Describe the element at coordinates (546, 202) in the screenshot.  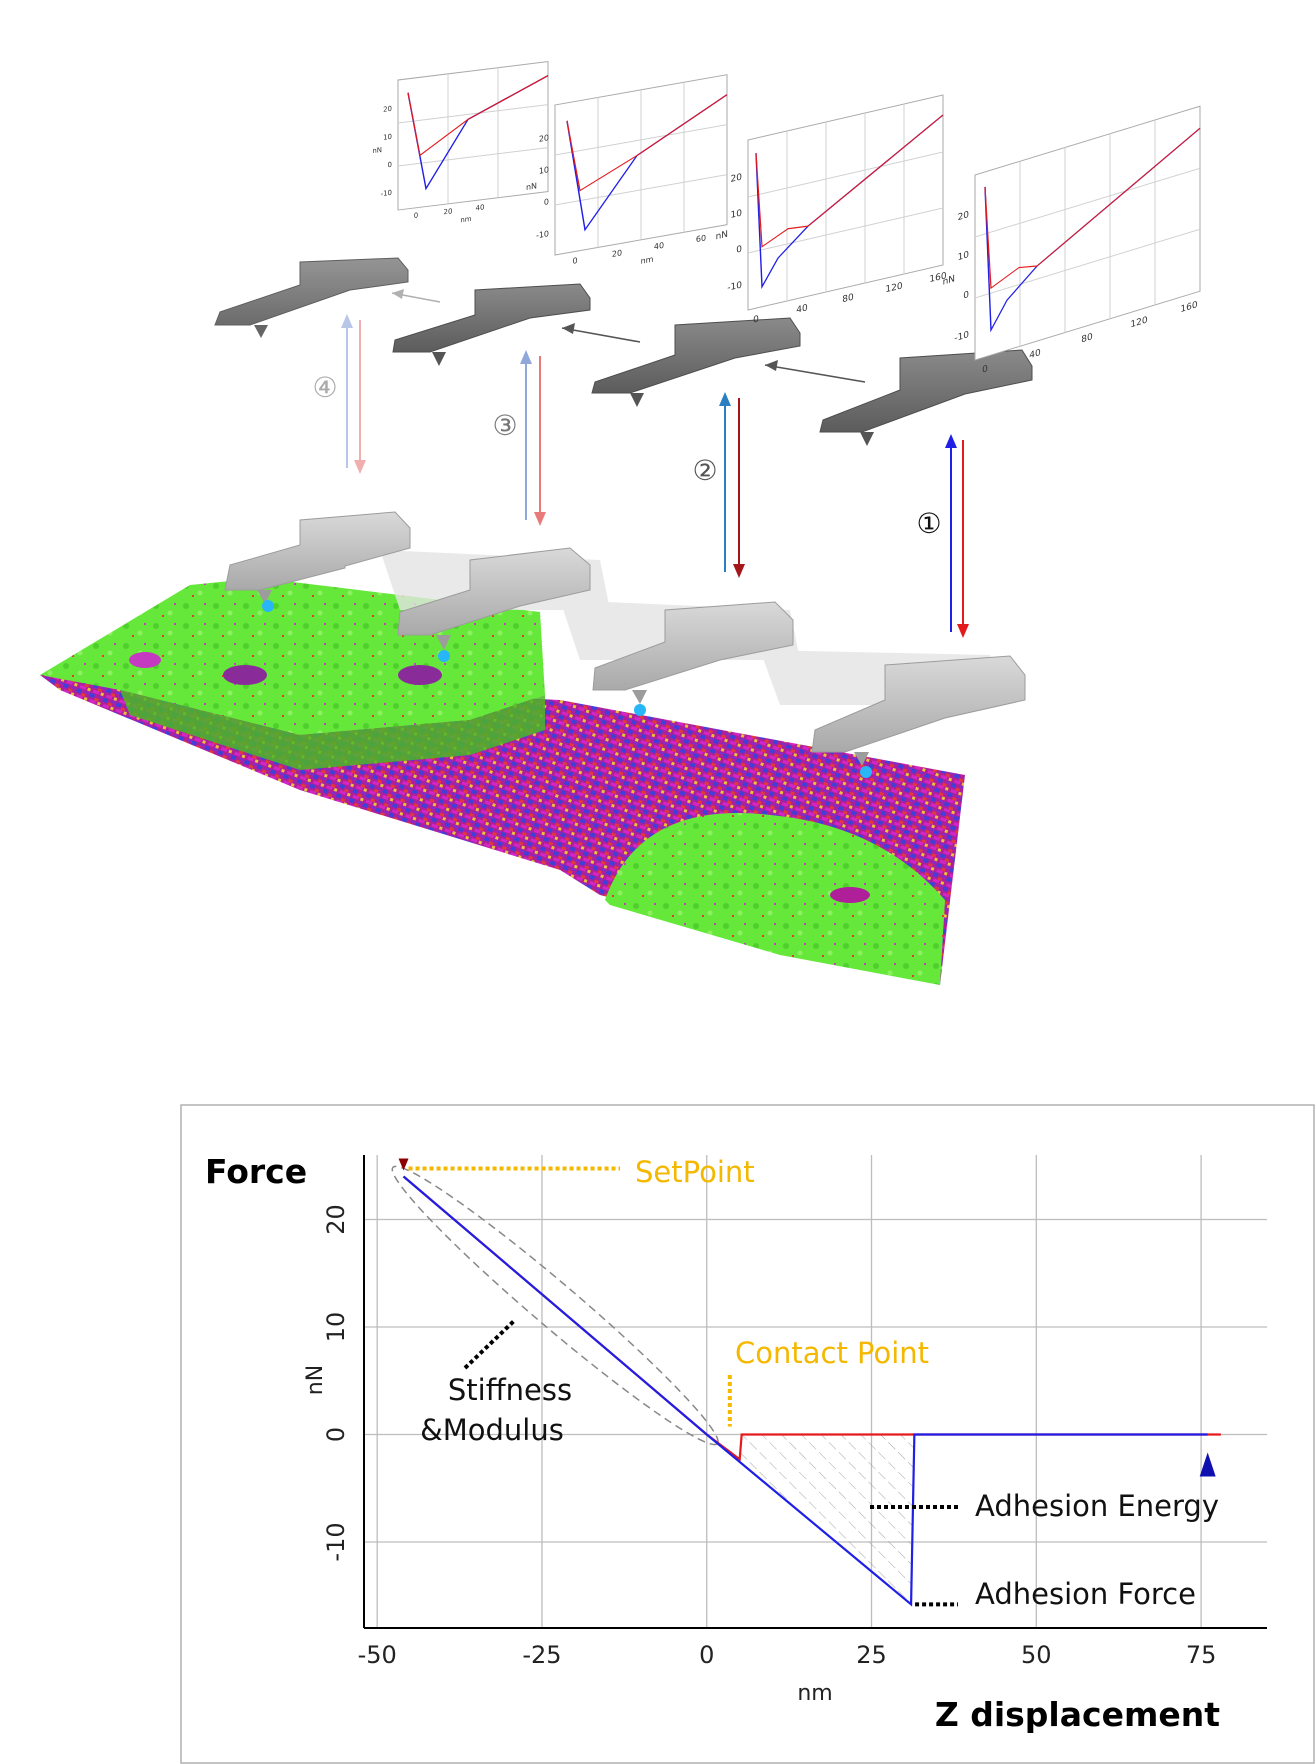
I see `mini-plot-2-ytick: 0` at that location.